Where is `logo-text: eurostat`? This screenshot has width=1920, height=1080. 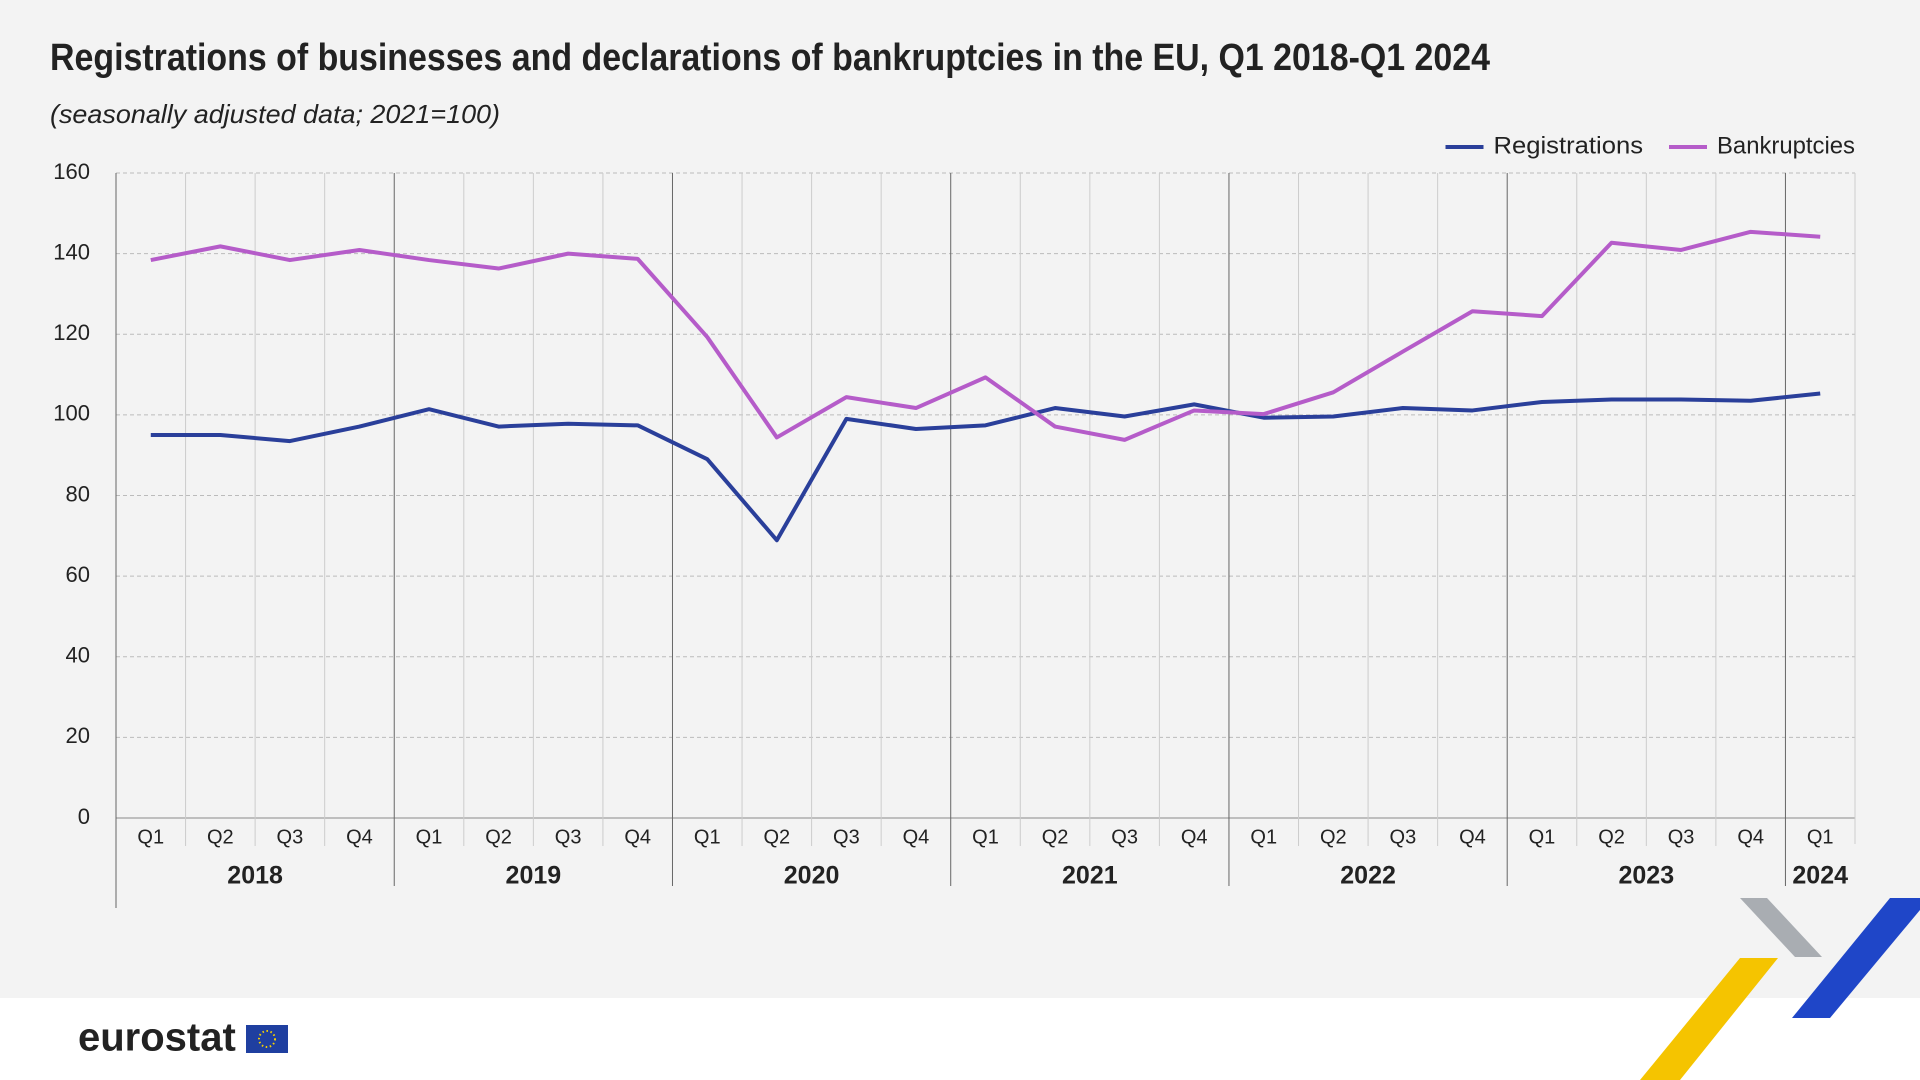 logo-text: eurostat is located at coordinates (157, 1038).